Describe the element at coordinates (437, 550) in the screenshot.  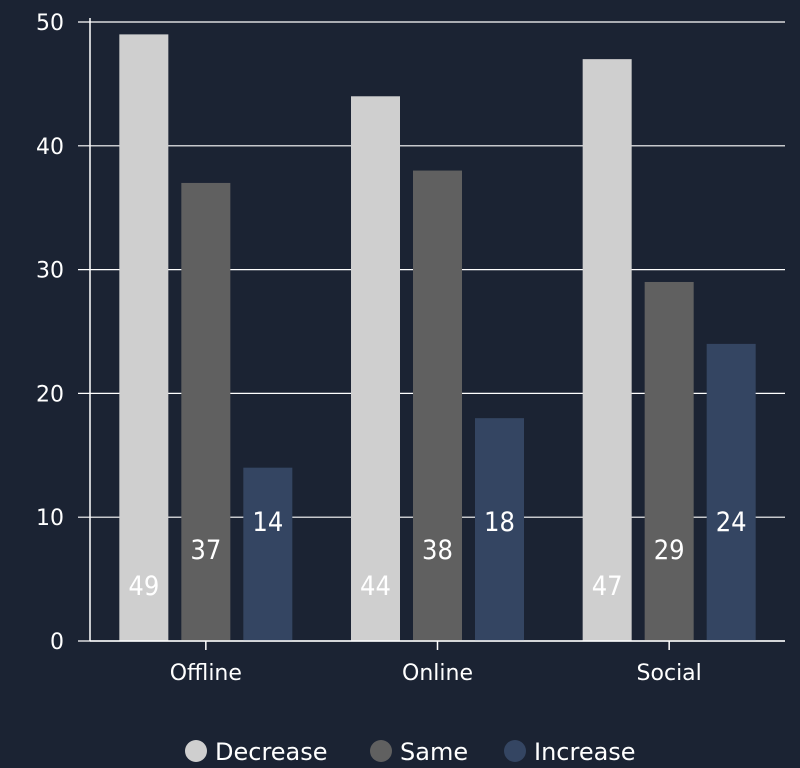
I see `bar-value-label: 38` at that location.